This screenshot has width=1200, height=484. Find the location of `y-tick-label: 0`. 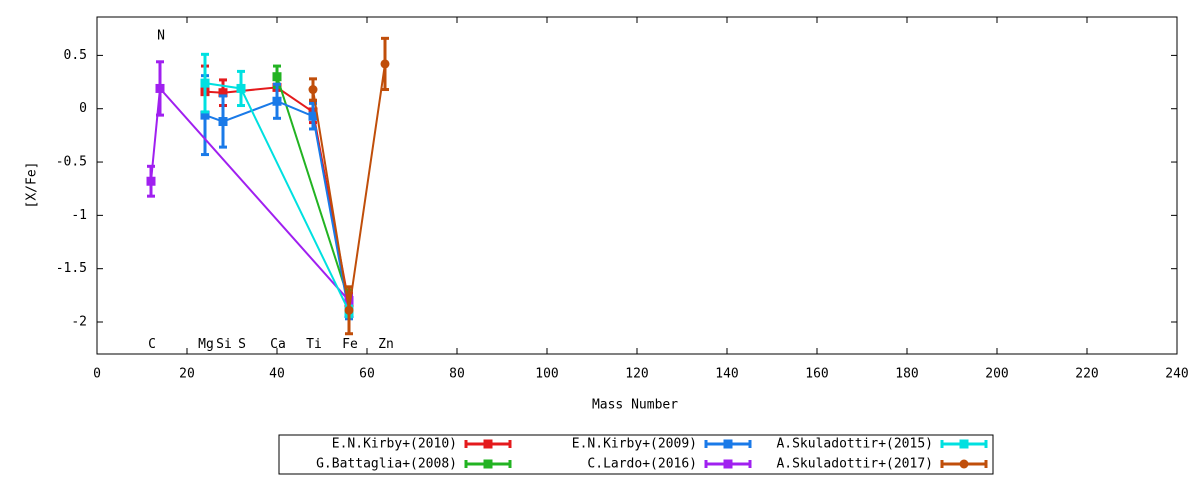

y-tick-label: 0 is located at coordinates (83, 108).